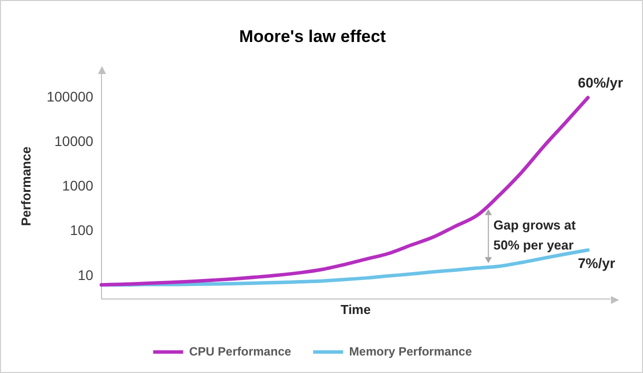 This screenshot has height=373, width=643. Describe the element at coordinates (82, 230) in the screenshot. I see `y-tick-label: 100` at that location.